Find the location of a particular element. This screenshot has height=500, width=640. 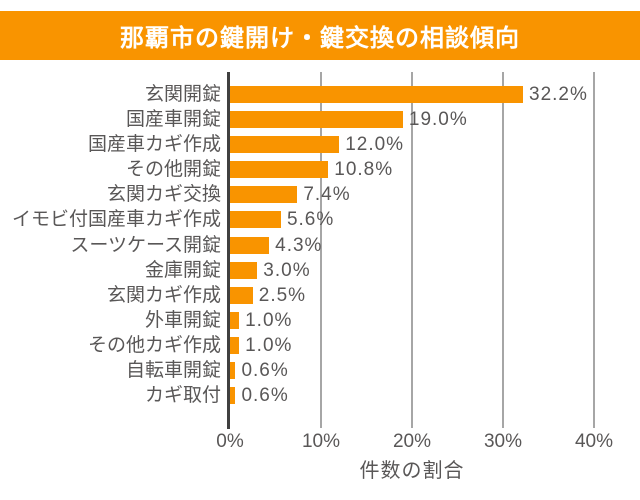

bar-row: 国産車カギ作成 12.0% is located at coordinates (297, 144).